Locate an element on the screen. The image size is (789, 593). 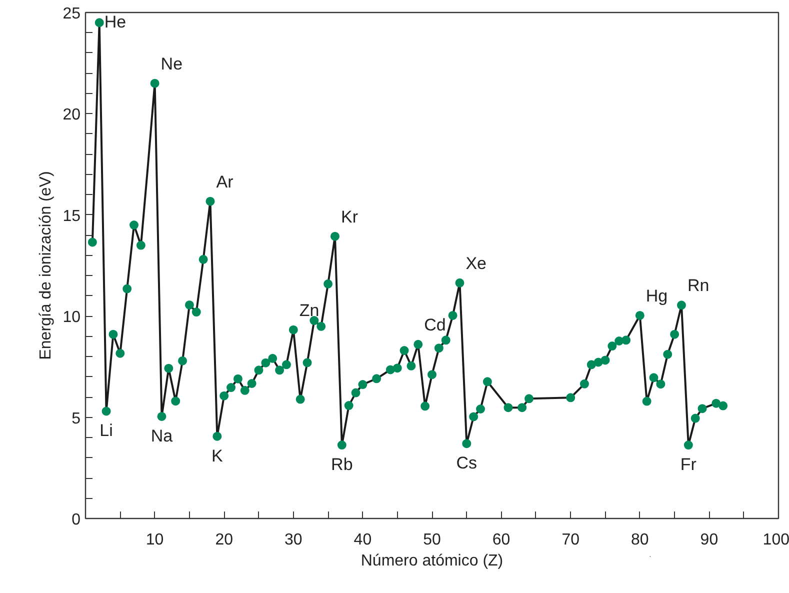
y-tick-label: 20 is located at coordinates (71, 115).